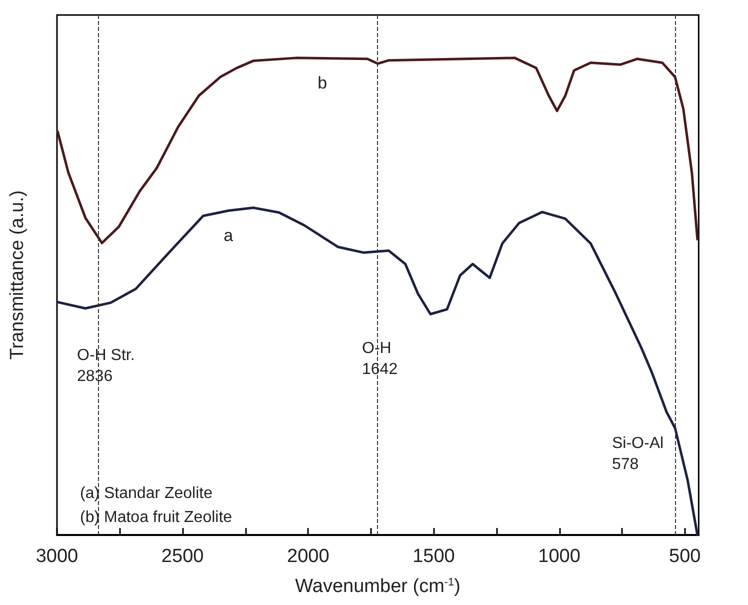 This screenshot has height=605, width=748. I want to click on annotation: Si-O-Al 578, so click(638, 454).